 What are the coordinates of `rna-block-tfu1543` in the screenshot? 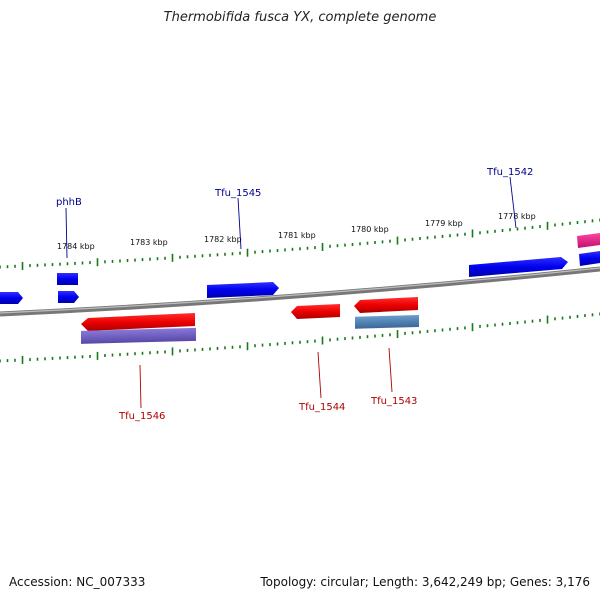 It's located at (387, 322).